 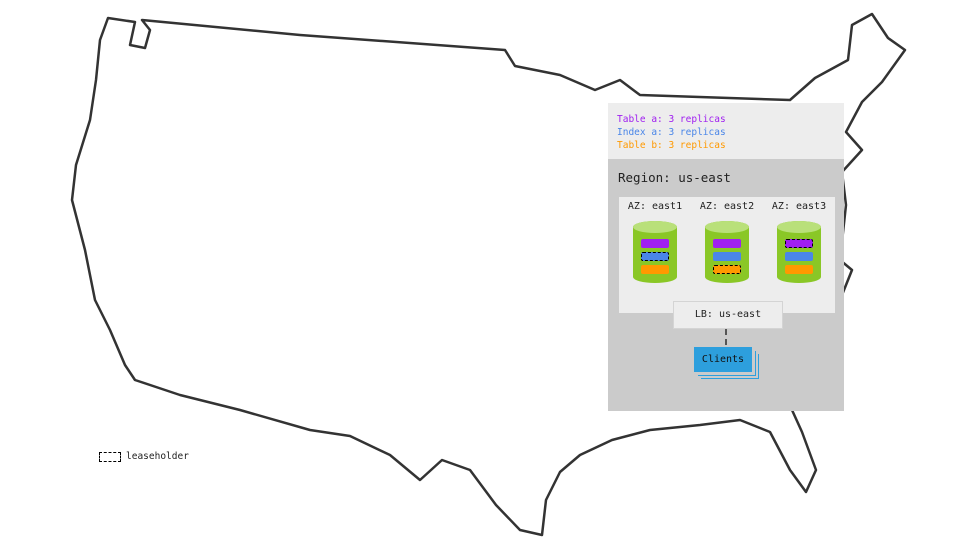 I want to click on dashed-box-icon, so click(x=110, y=456).